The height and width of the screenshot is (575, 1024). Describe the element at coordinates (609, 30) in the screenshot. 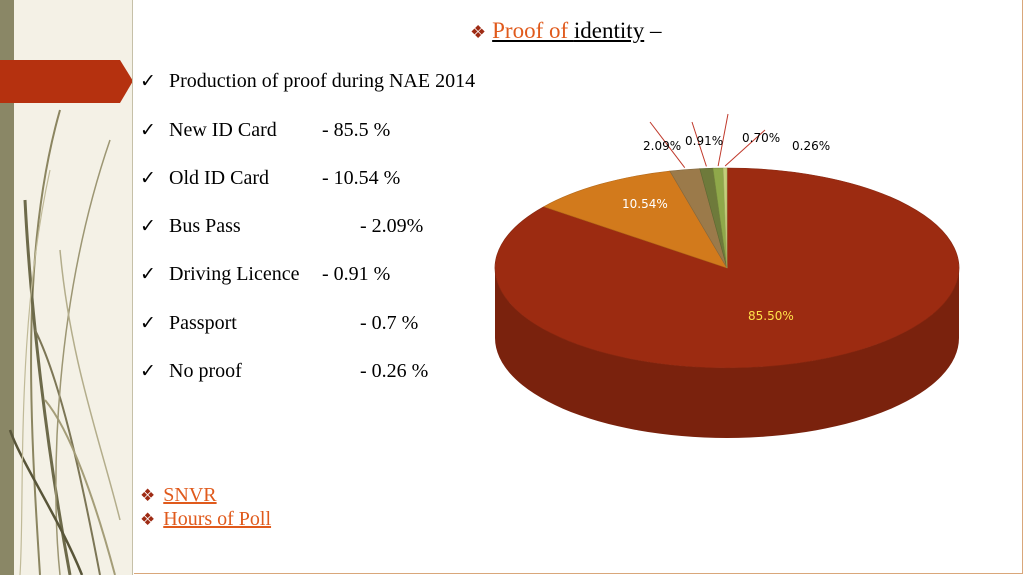

I see `title-link-word: identity` at that location.